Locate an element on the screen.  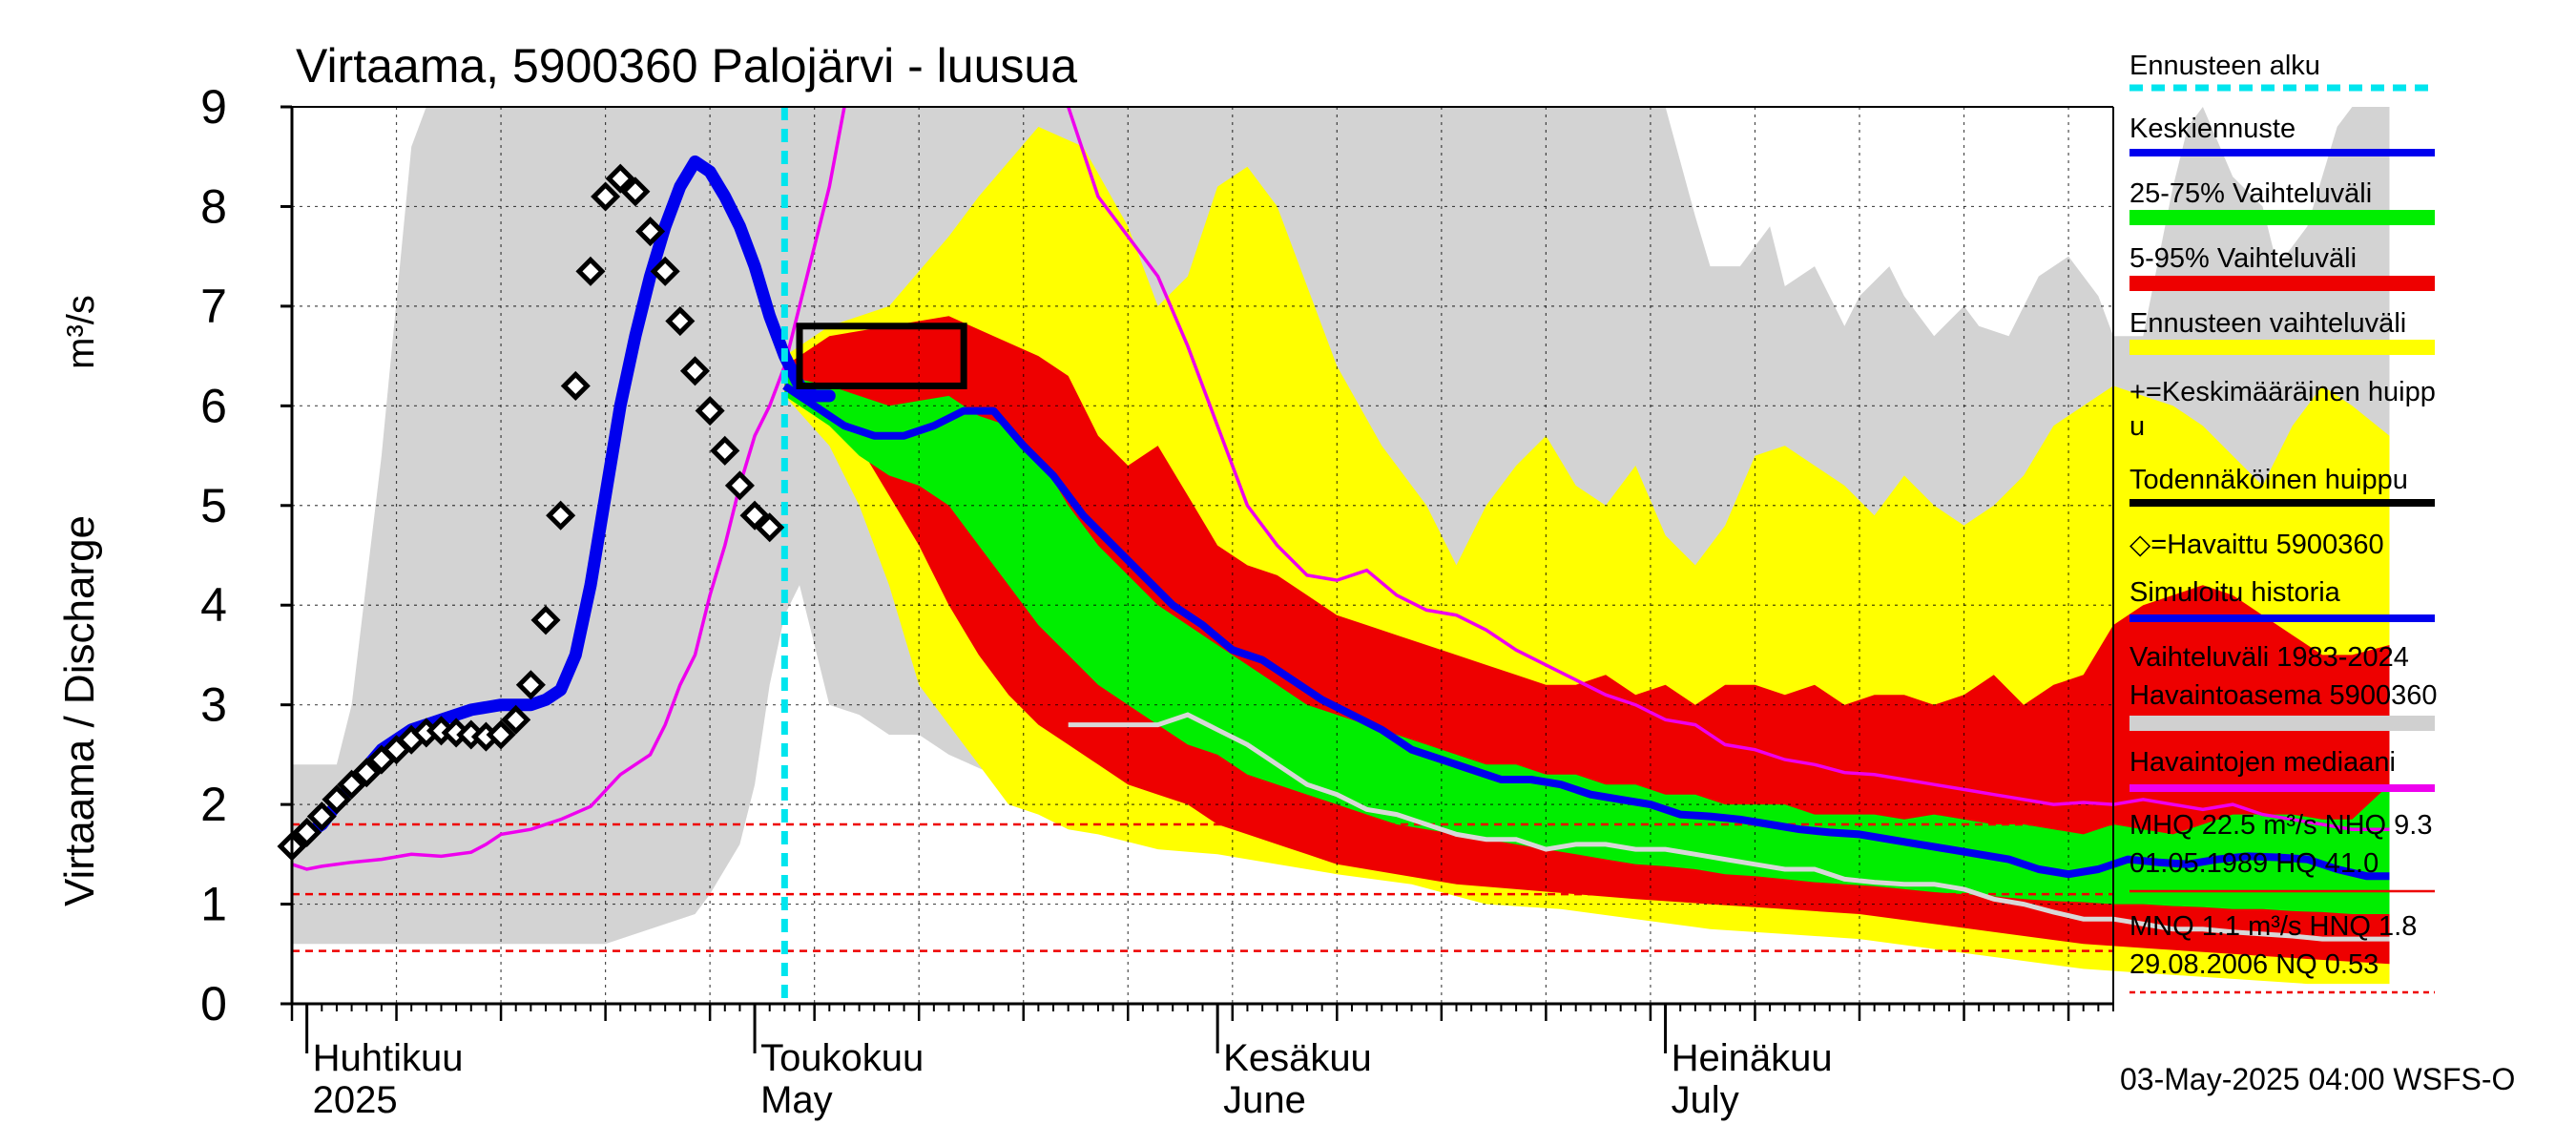
history-median-line is located at coordinates (1729, 827).